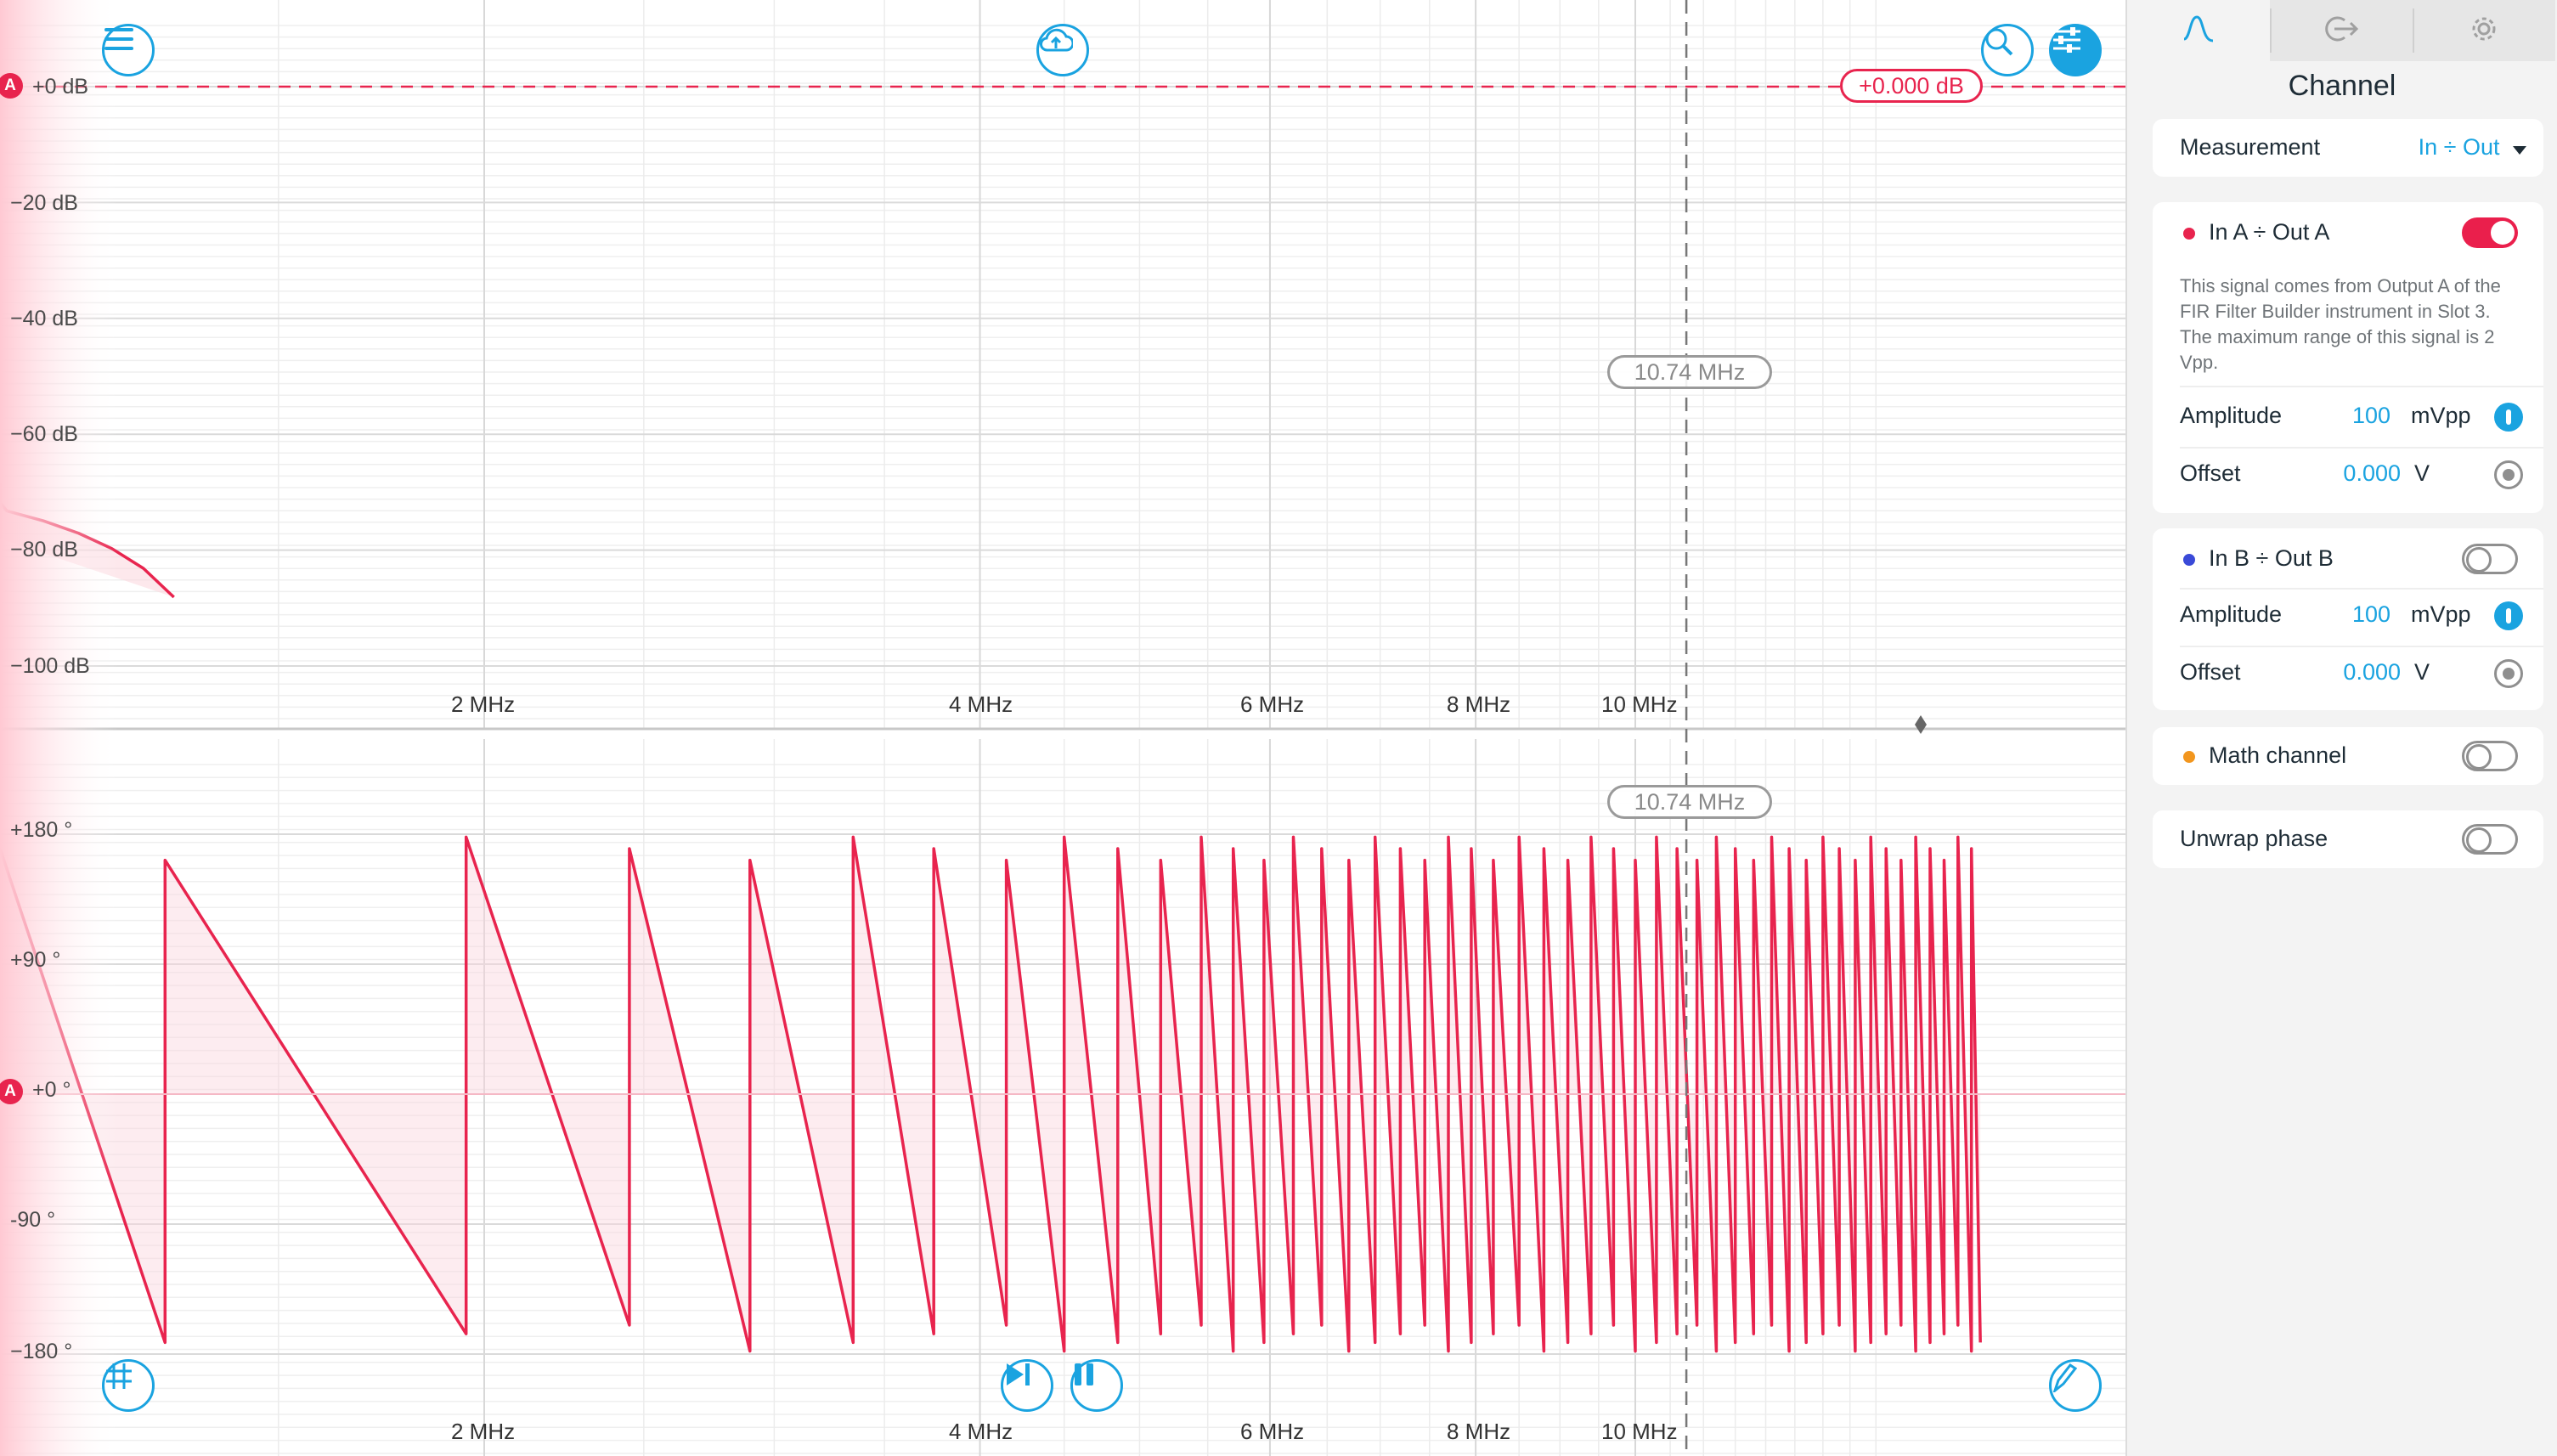 The height and width of the screenshot is (1456, 2557). I want to click on channel-b-color-dot, so click(2189, 560).